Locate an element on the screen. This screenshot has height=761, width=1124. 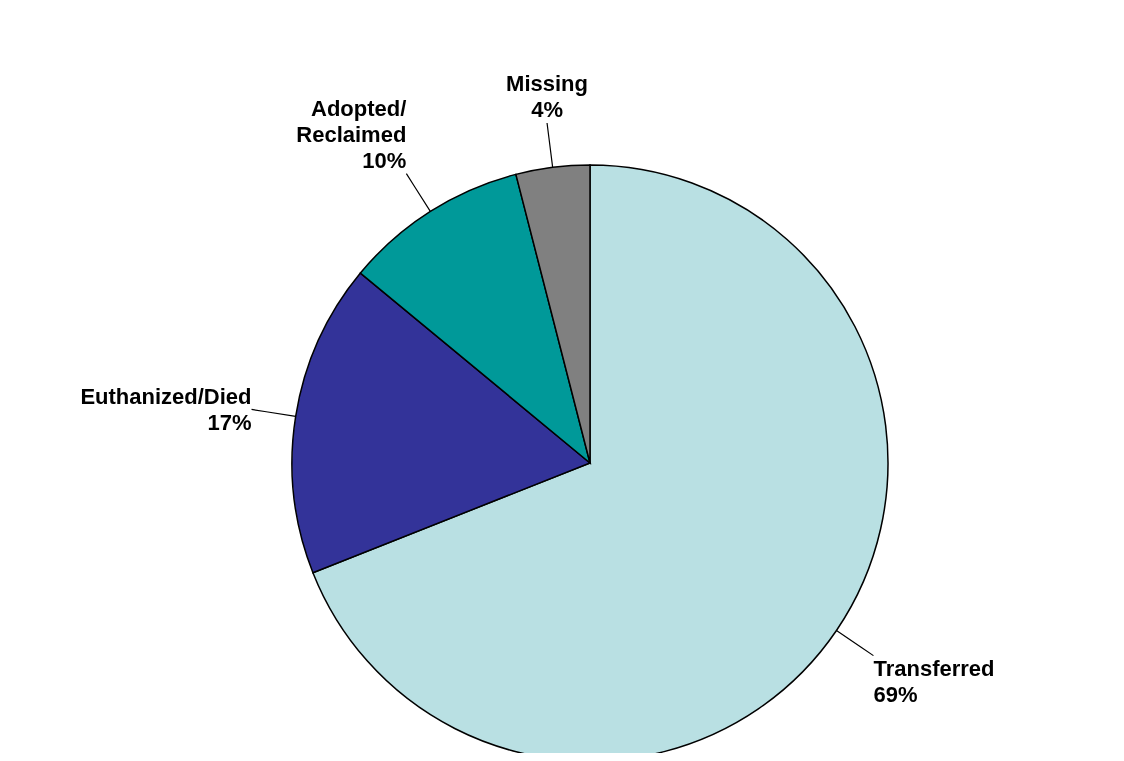
slice-label: Euthanized/Died is located at coordinates (166, 397).